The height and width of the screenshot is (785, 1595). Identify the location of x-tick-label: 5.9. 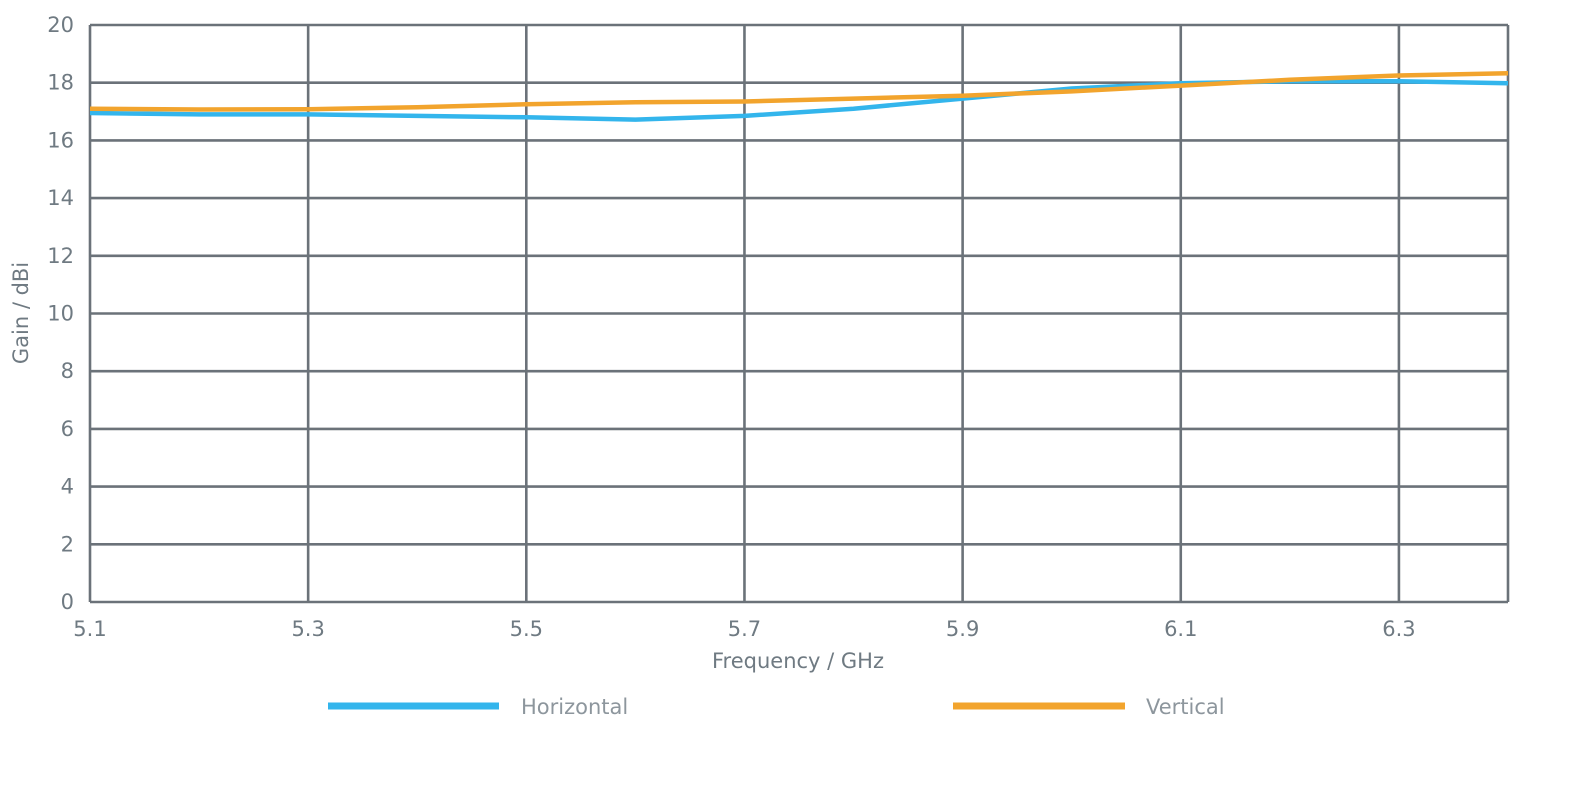
(962, 629).